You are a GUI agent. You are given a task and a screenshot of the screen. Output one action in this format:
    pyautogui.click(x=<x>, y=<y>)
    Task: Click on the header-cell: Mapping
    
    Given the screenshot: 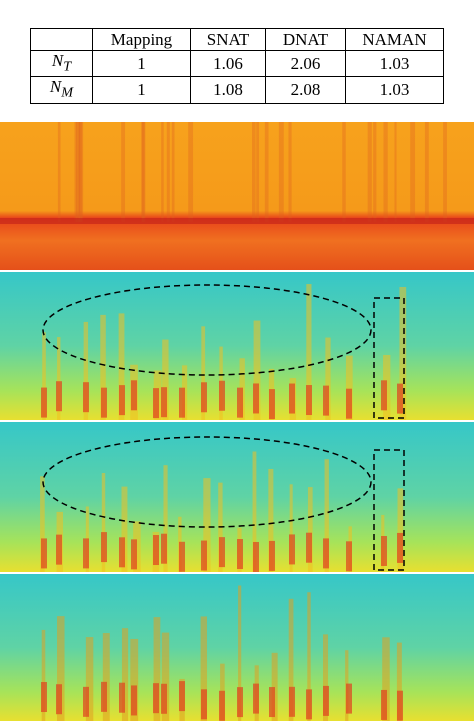 What is the action you would take?
    pyautogui.click(x=141, y=39)
    